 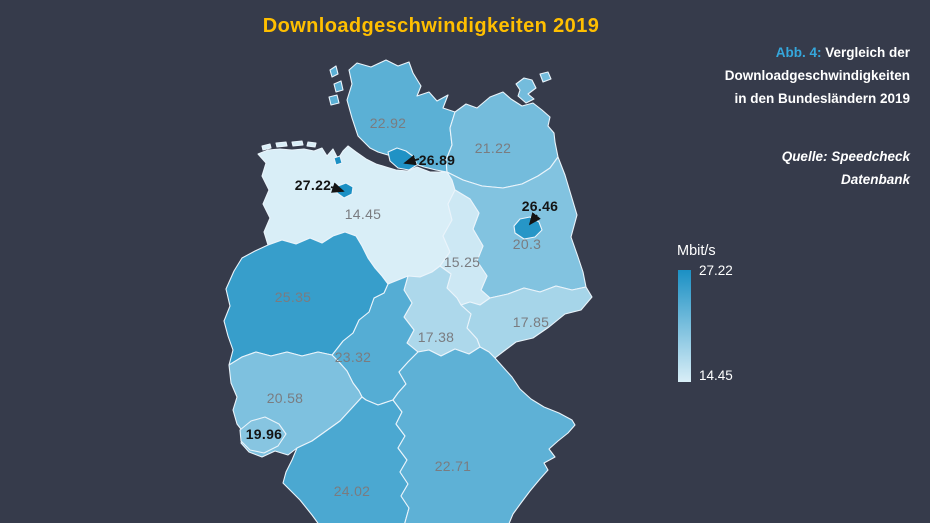 What do you see at coordinates (527, 244) in the screenshot?
I see `value-label-brandenburg: 20.3` at bounding box center [527, 244].